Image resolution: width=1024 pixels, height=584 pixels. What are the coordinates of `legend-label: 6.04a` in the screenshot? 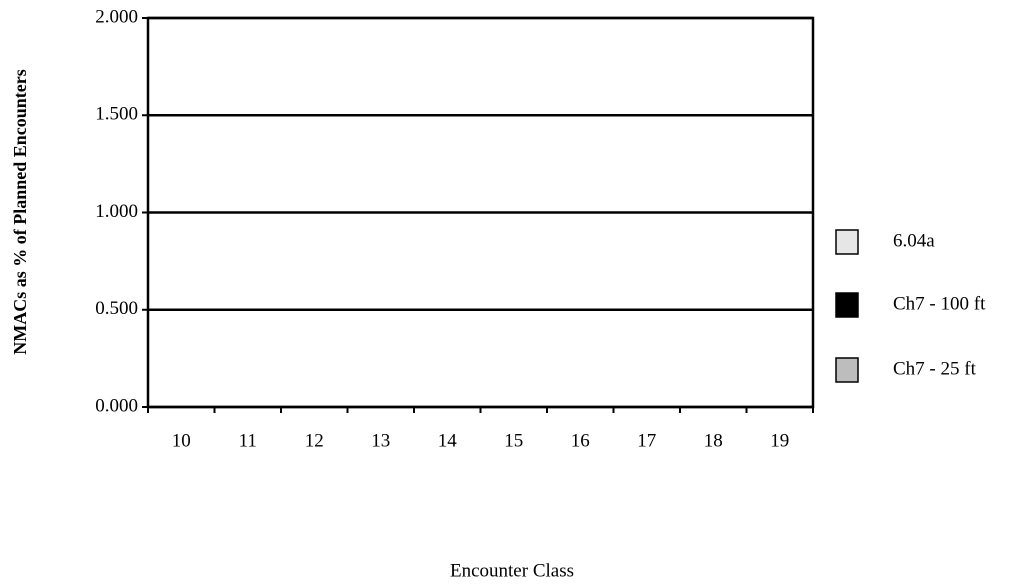 It's located at (914, 240).